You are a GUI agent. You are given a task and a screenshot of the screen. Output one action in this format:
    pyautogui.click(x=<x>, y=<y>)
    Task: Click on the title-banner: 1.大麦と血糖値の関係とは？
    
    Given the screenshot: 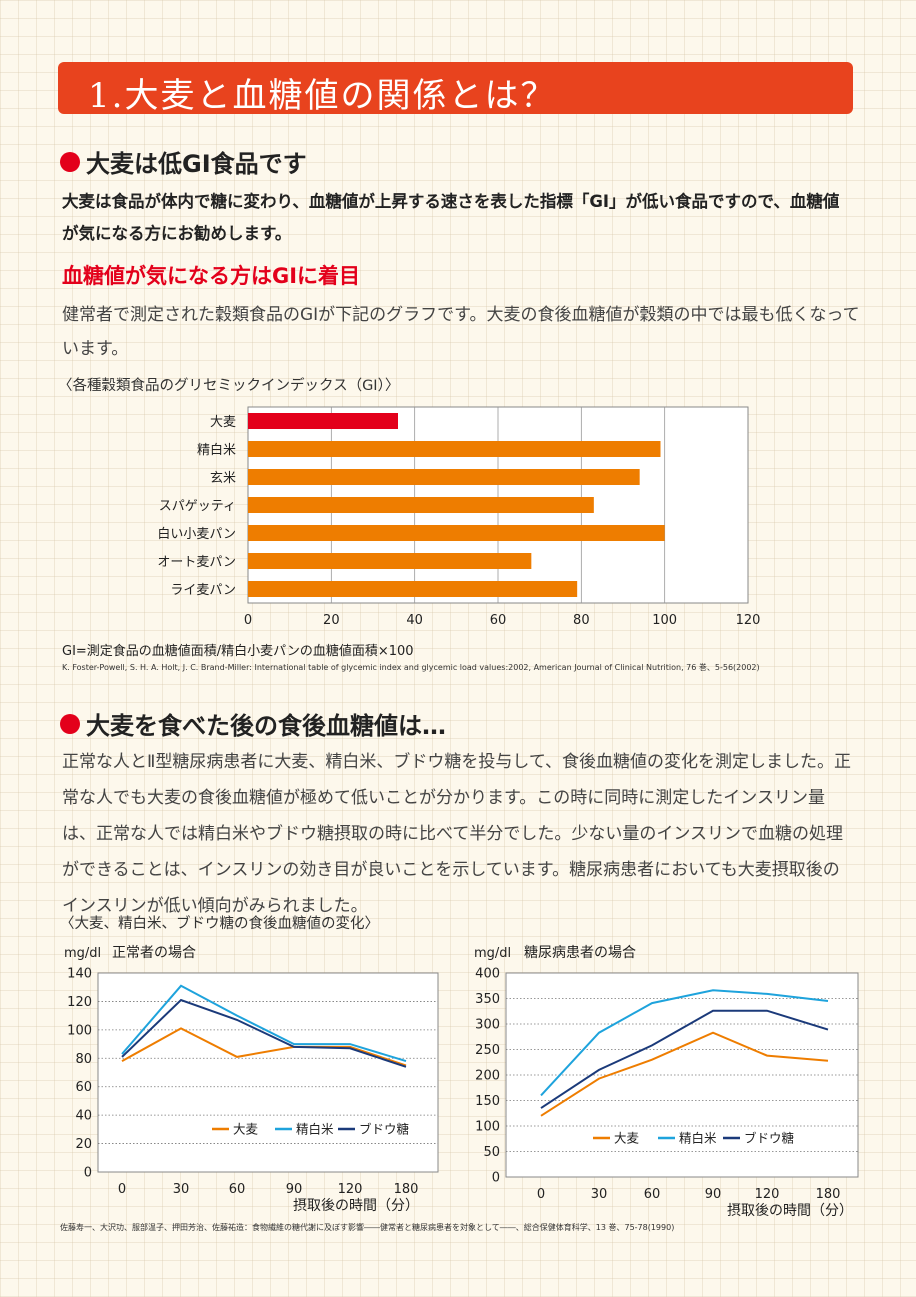 What is the action you would take?
    pyautogui.click(x=455, y=89)
    